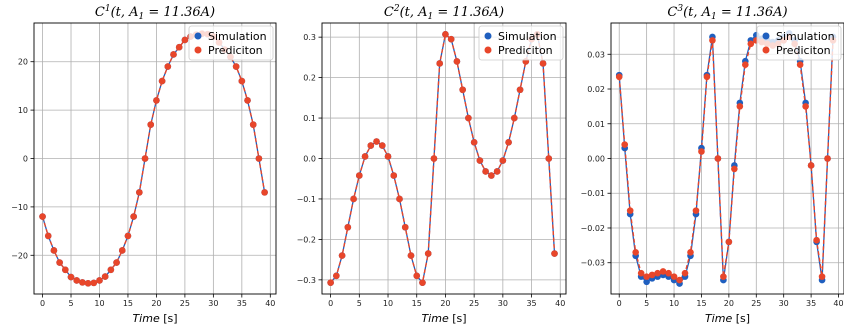  What do you see at coordinates (766, 50) in the screenshot?
I see `legend-marker-prediction` at bounding box center [766, 50].